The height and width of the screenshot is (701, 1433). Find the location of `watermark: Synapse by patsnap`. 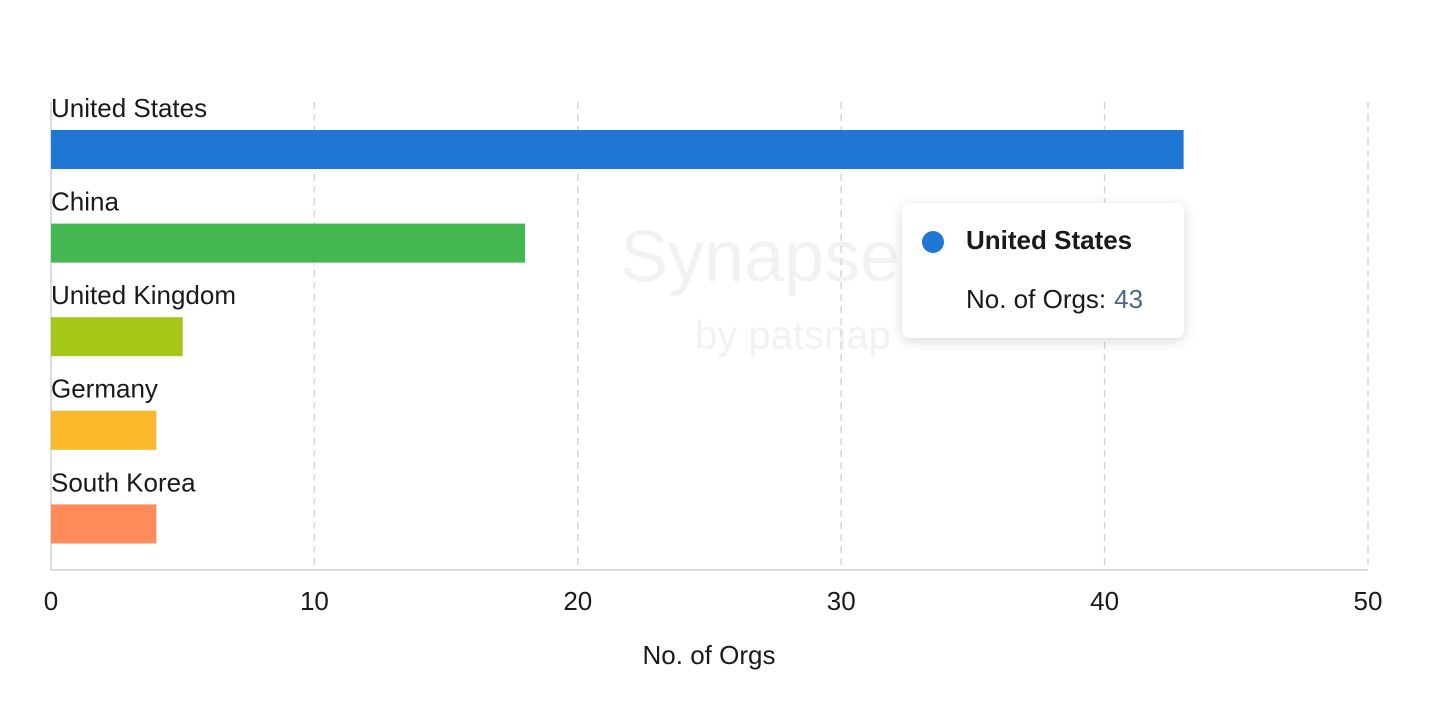

watermark: Synapse by patsnap is located at coordinates (760, 287).